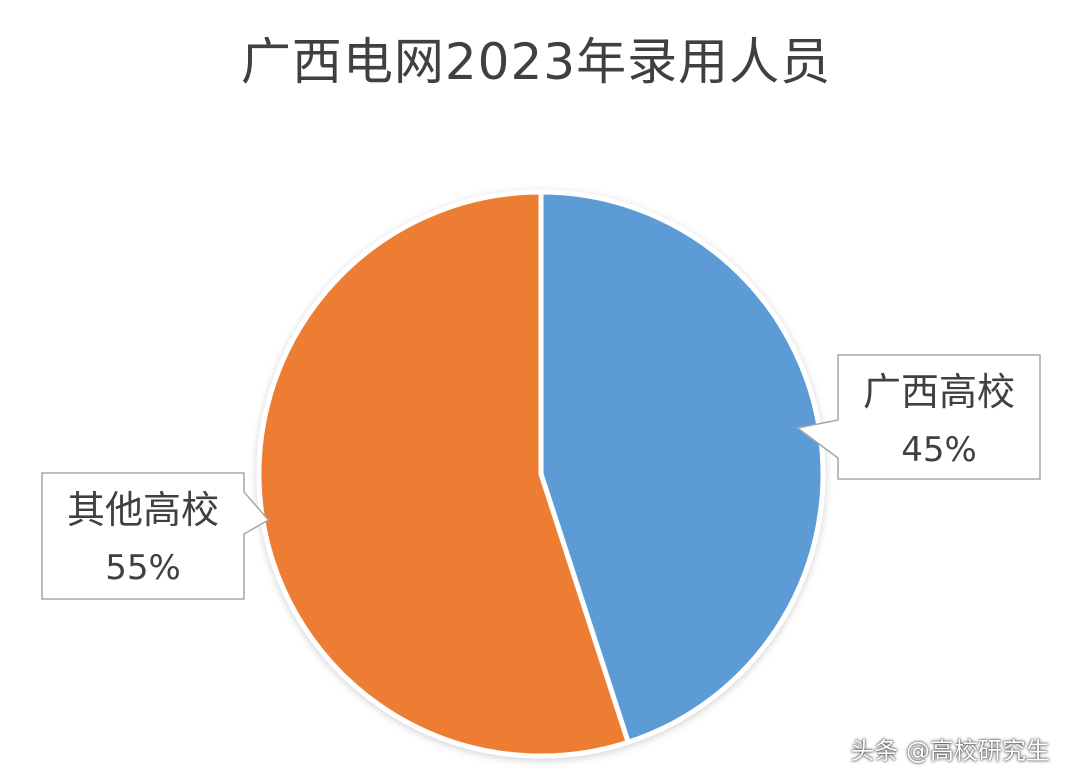 This screenshot has width=1072, height=780. Describe the element at coordinates (536, 62) in the screenshot. I see `chart-title: 广西电网2023年录用人员` at that location.